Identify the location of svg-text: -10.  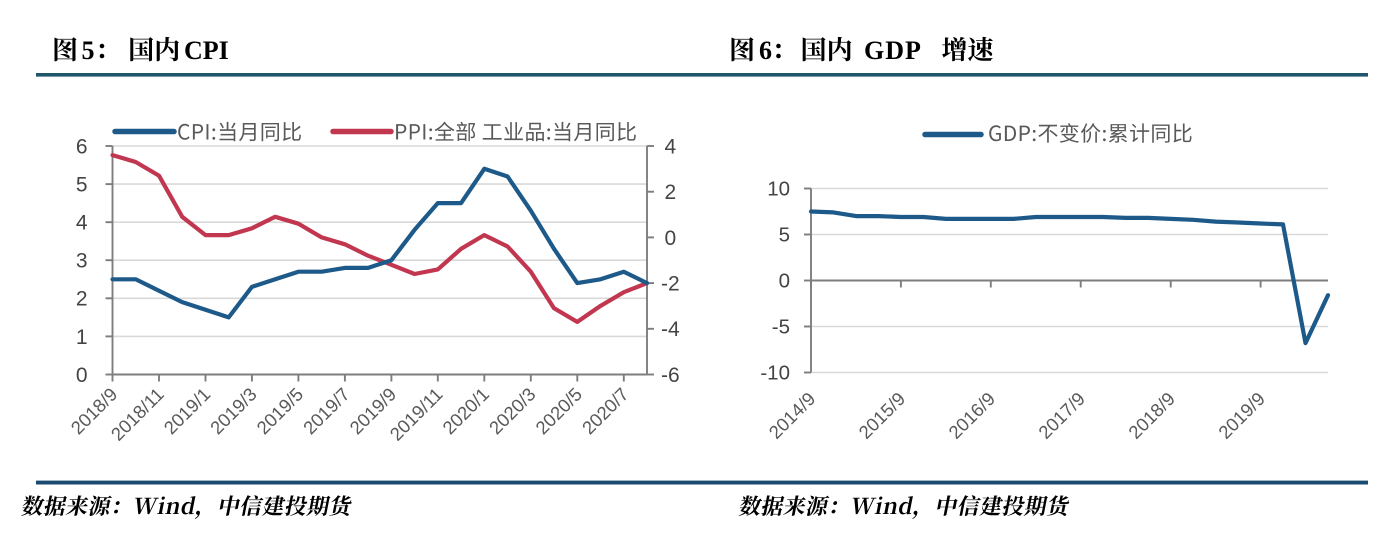
(775, 373).